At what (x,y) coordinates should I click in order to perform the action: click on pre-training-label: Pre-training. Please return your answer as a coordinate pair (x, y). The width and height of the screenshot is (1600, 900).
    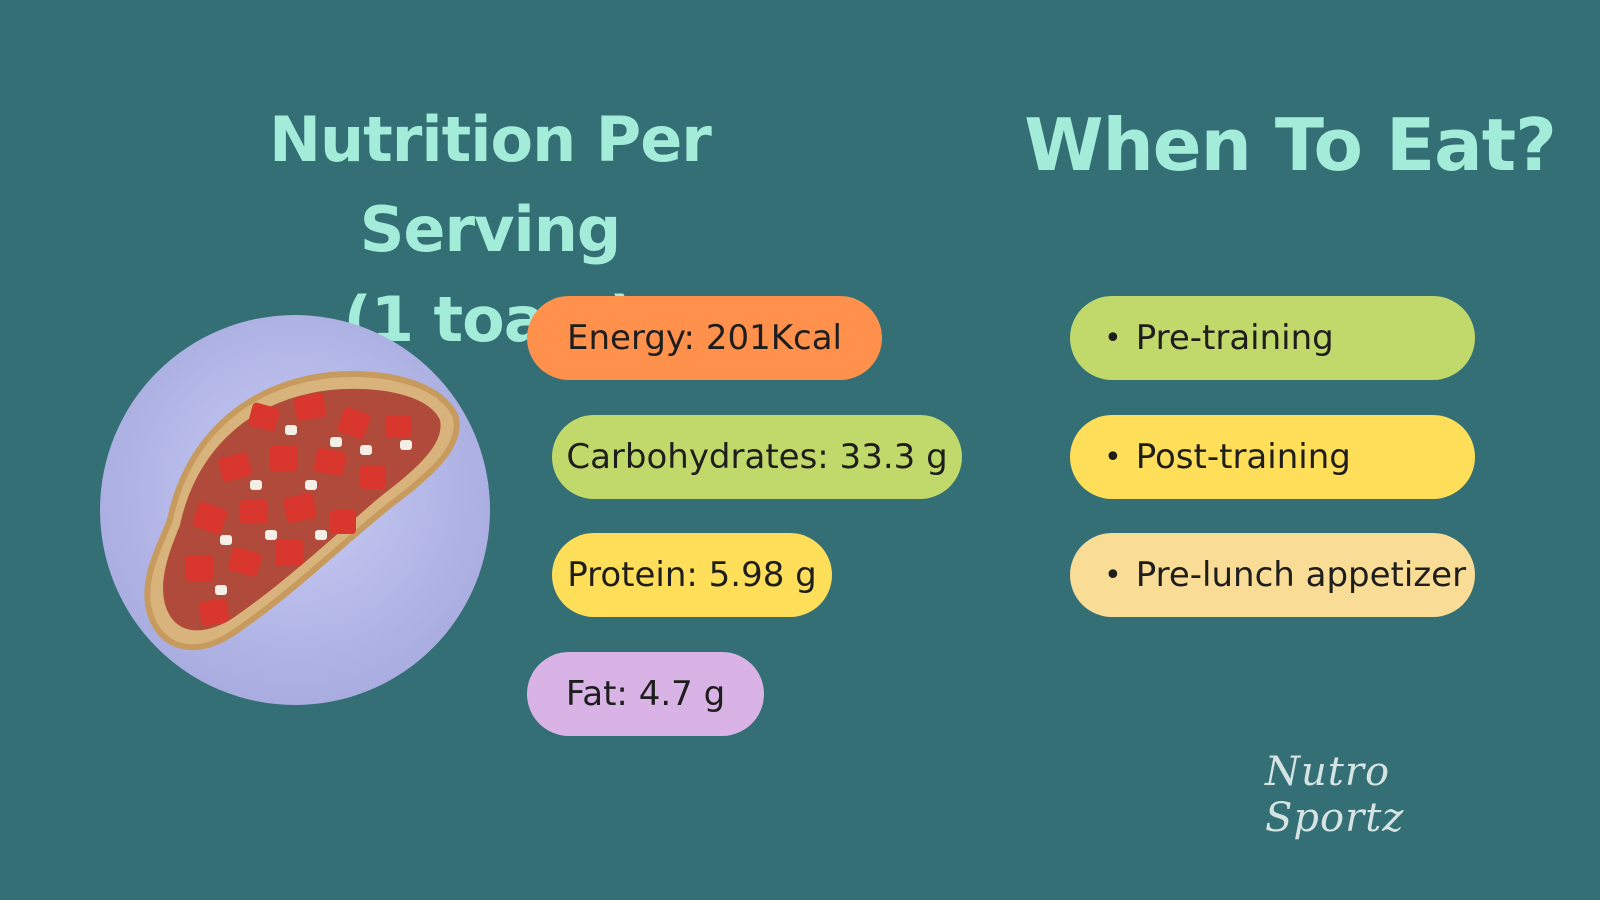
    Looking at the image, I should click on (1234, 338).